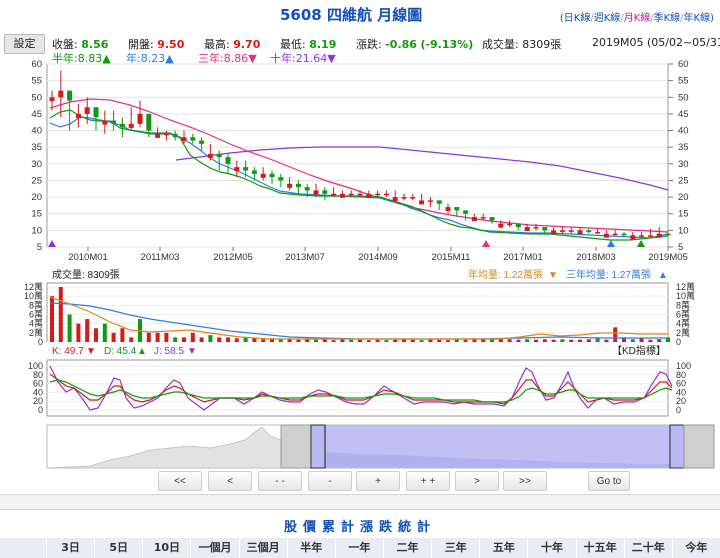  I want to click on nav-zoom-in-button: +, so click(378, 481).